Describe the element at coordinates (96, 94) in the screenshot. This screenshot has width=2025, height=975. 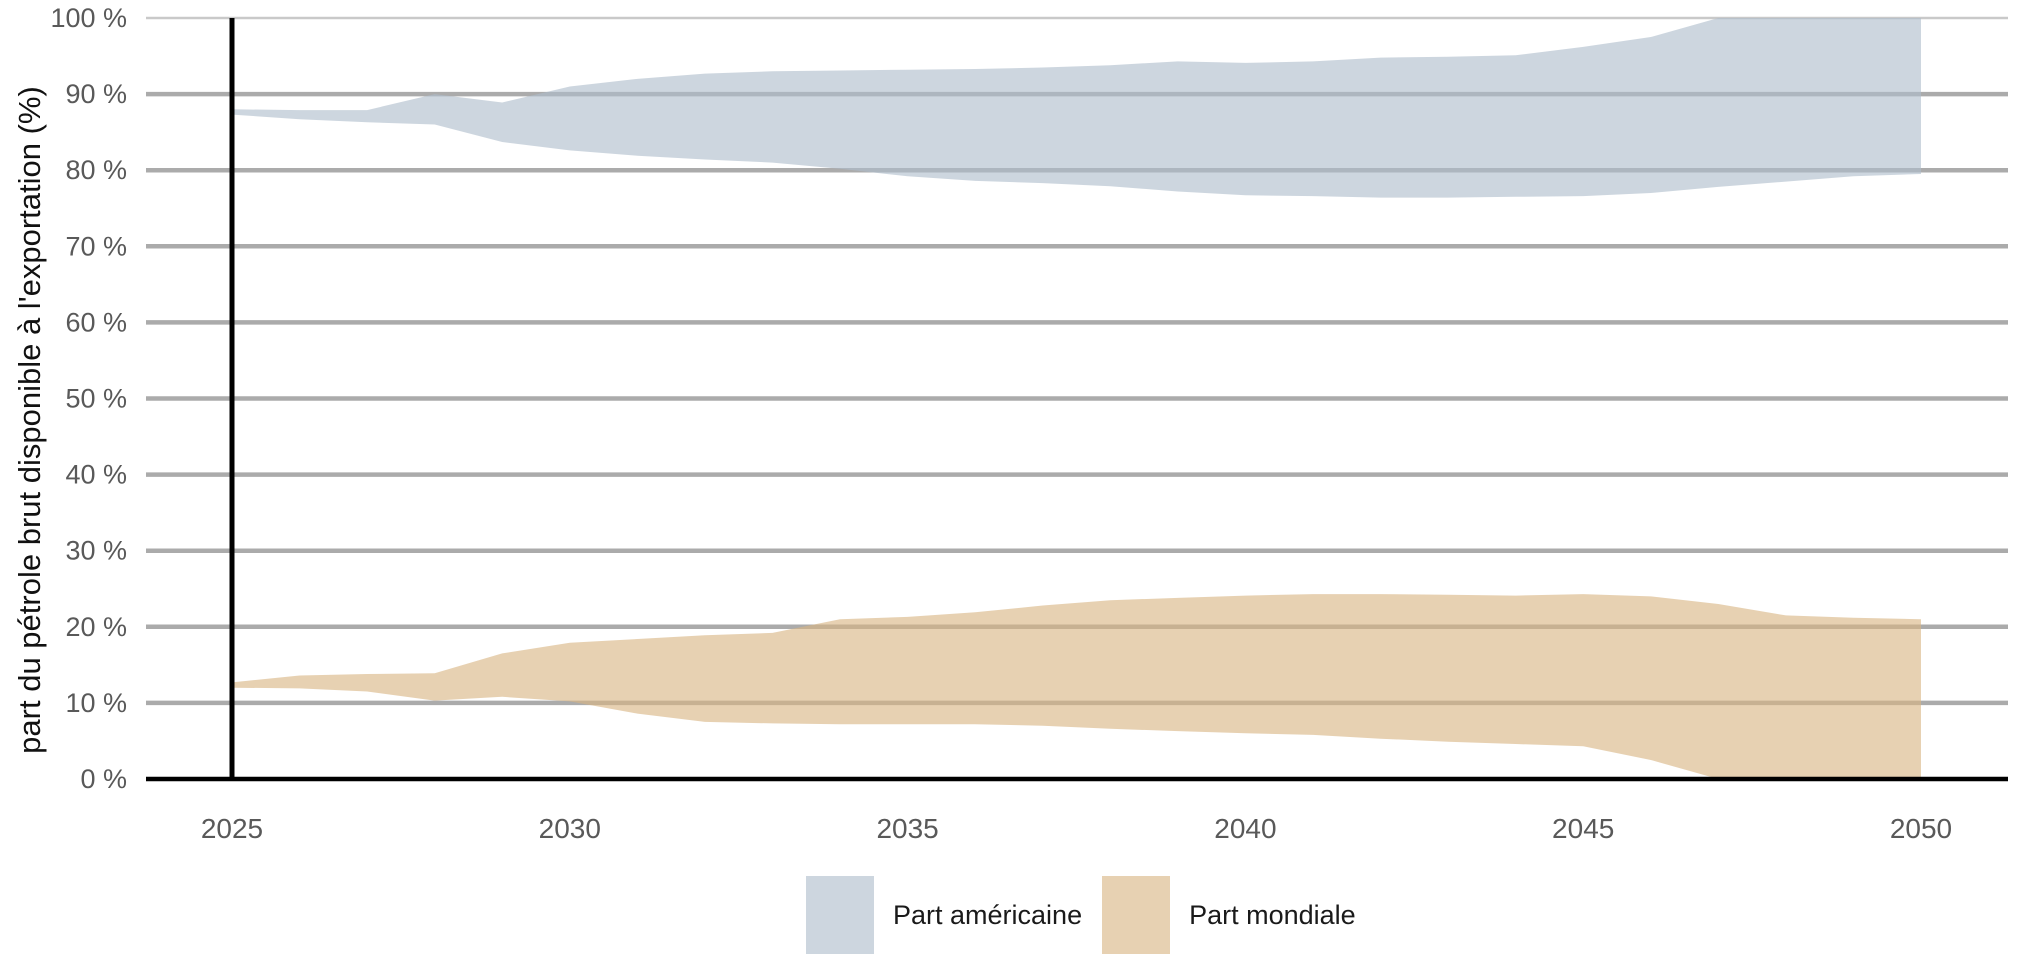
I see `y-tick-label-90: 90 %` at that location.